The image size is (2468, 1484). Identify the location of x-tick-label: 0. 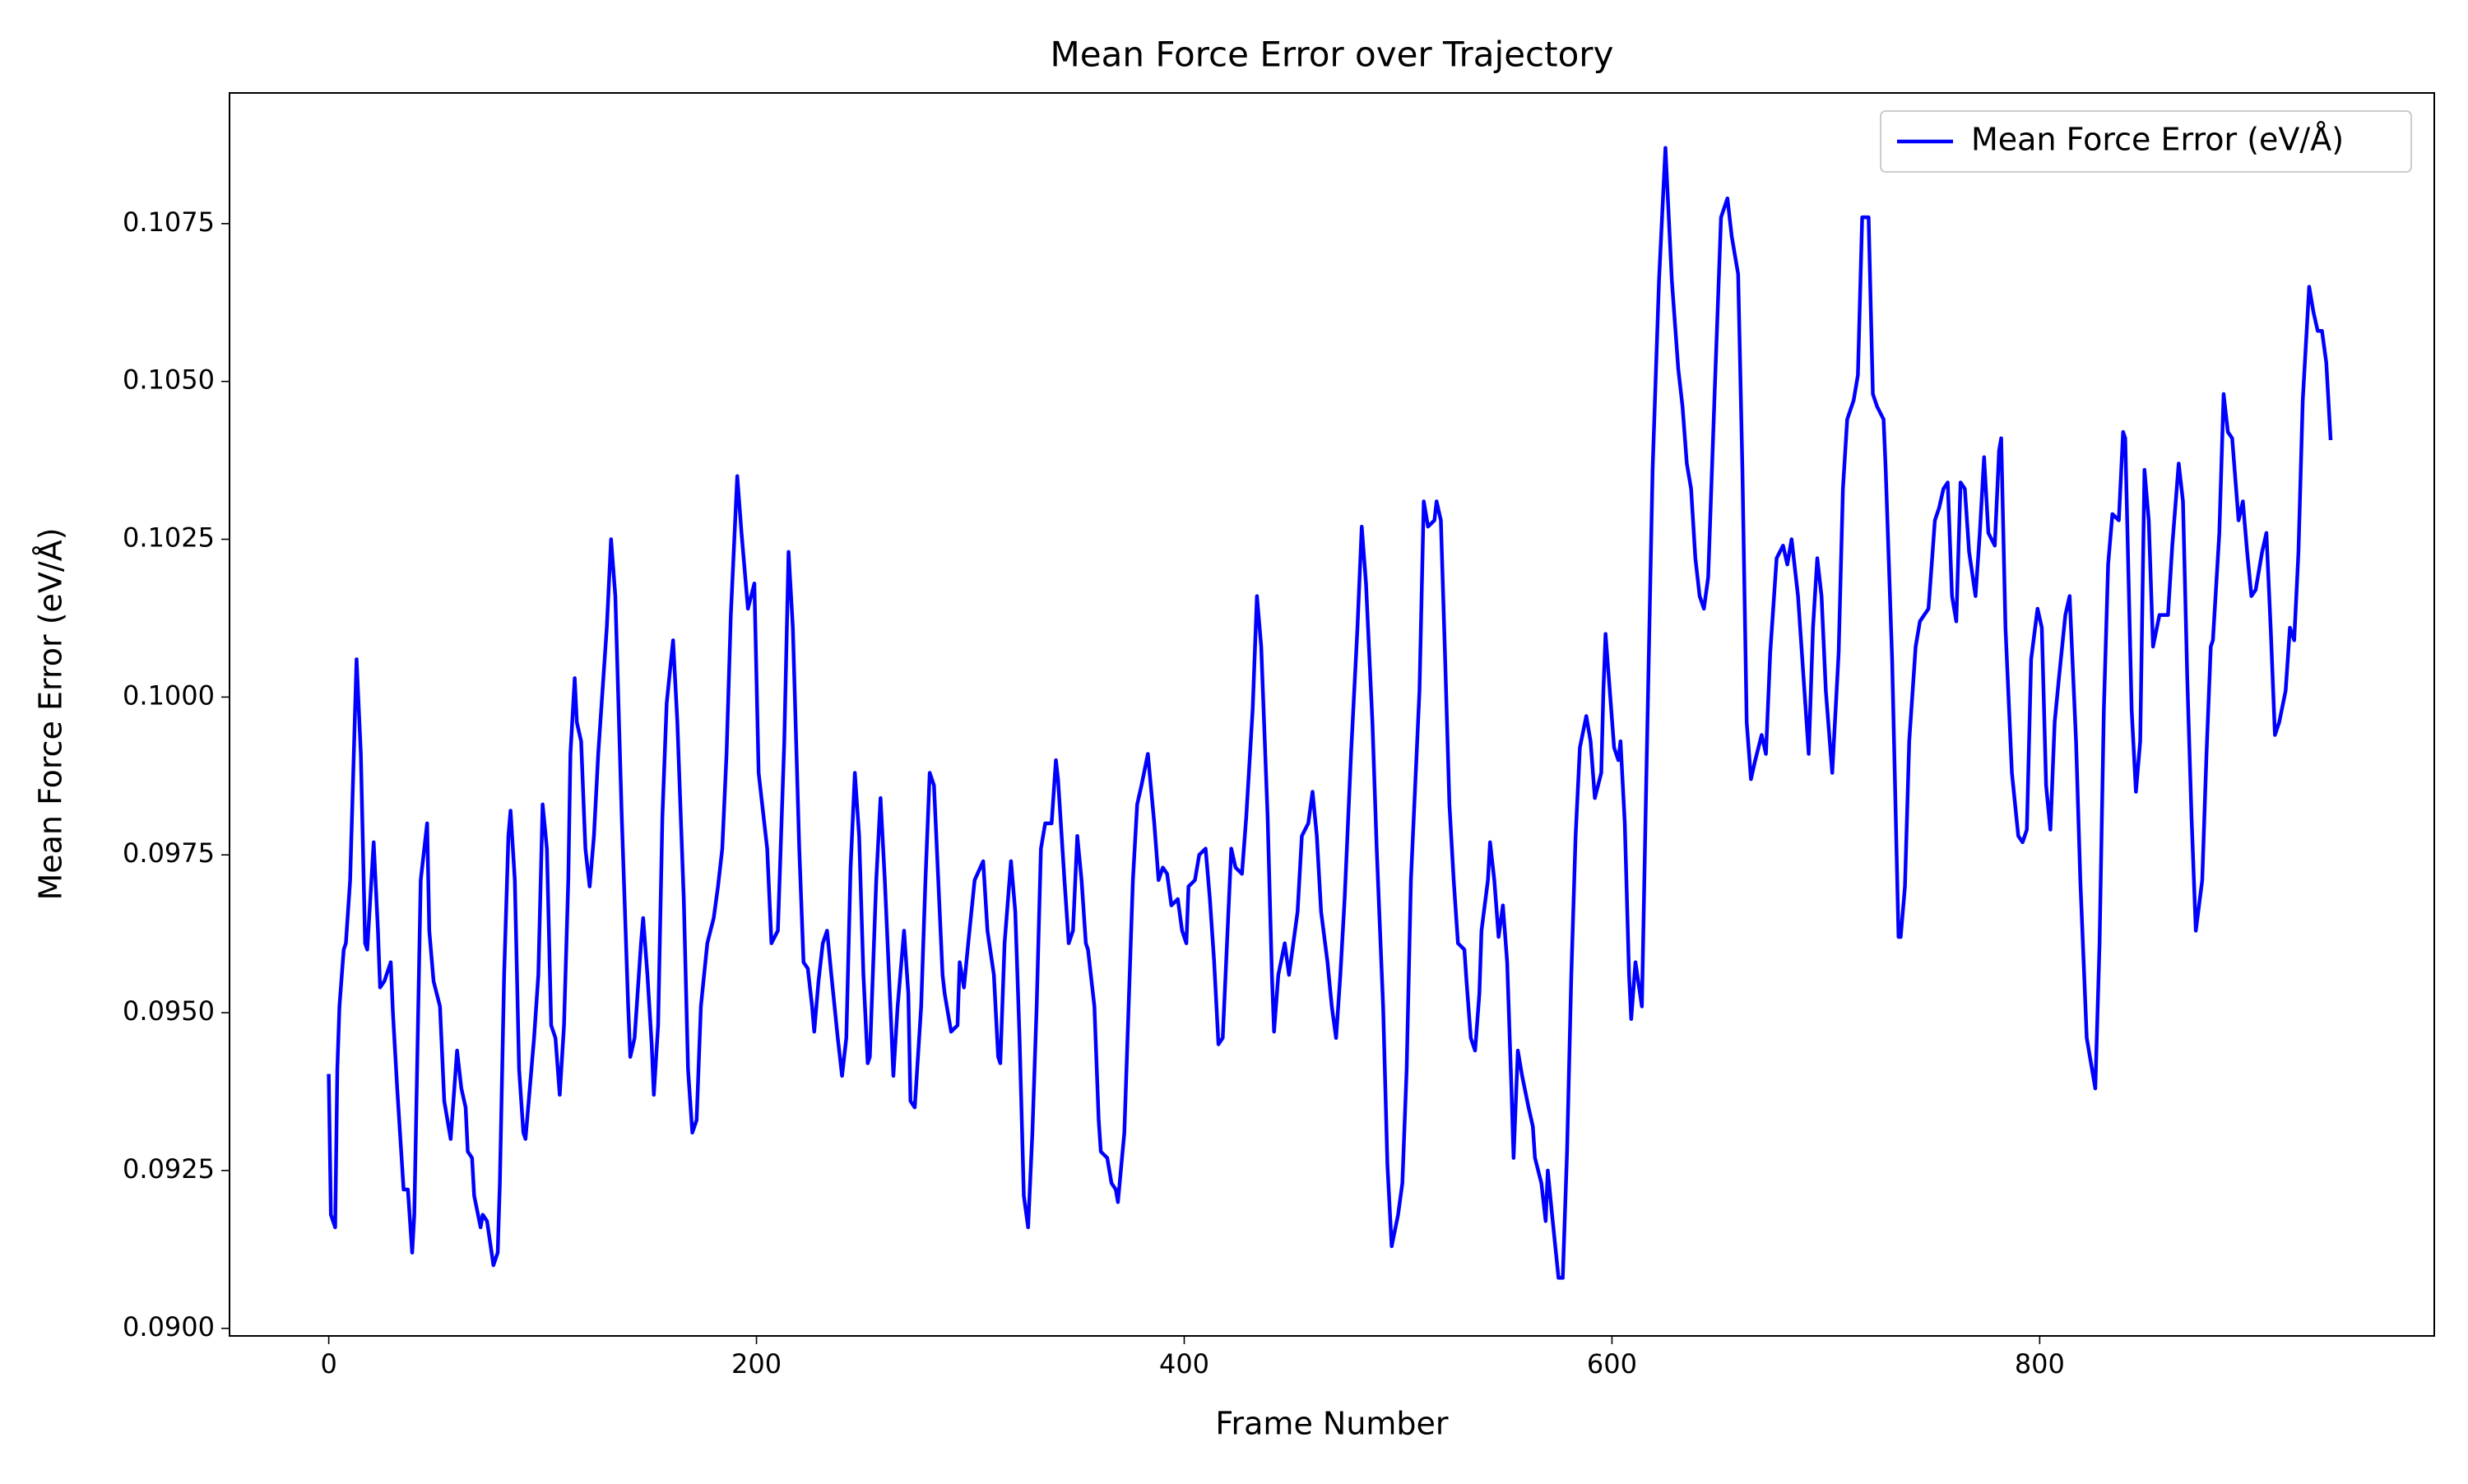
(328, 1364).